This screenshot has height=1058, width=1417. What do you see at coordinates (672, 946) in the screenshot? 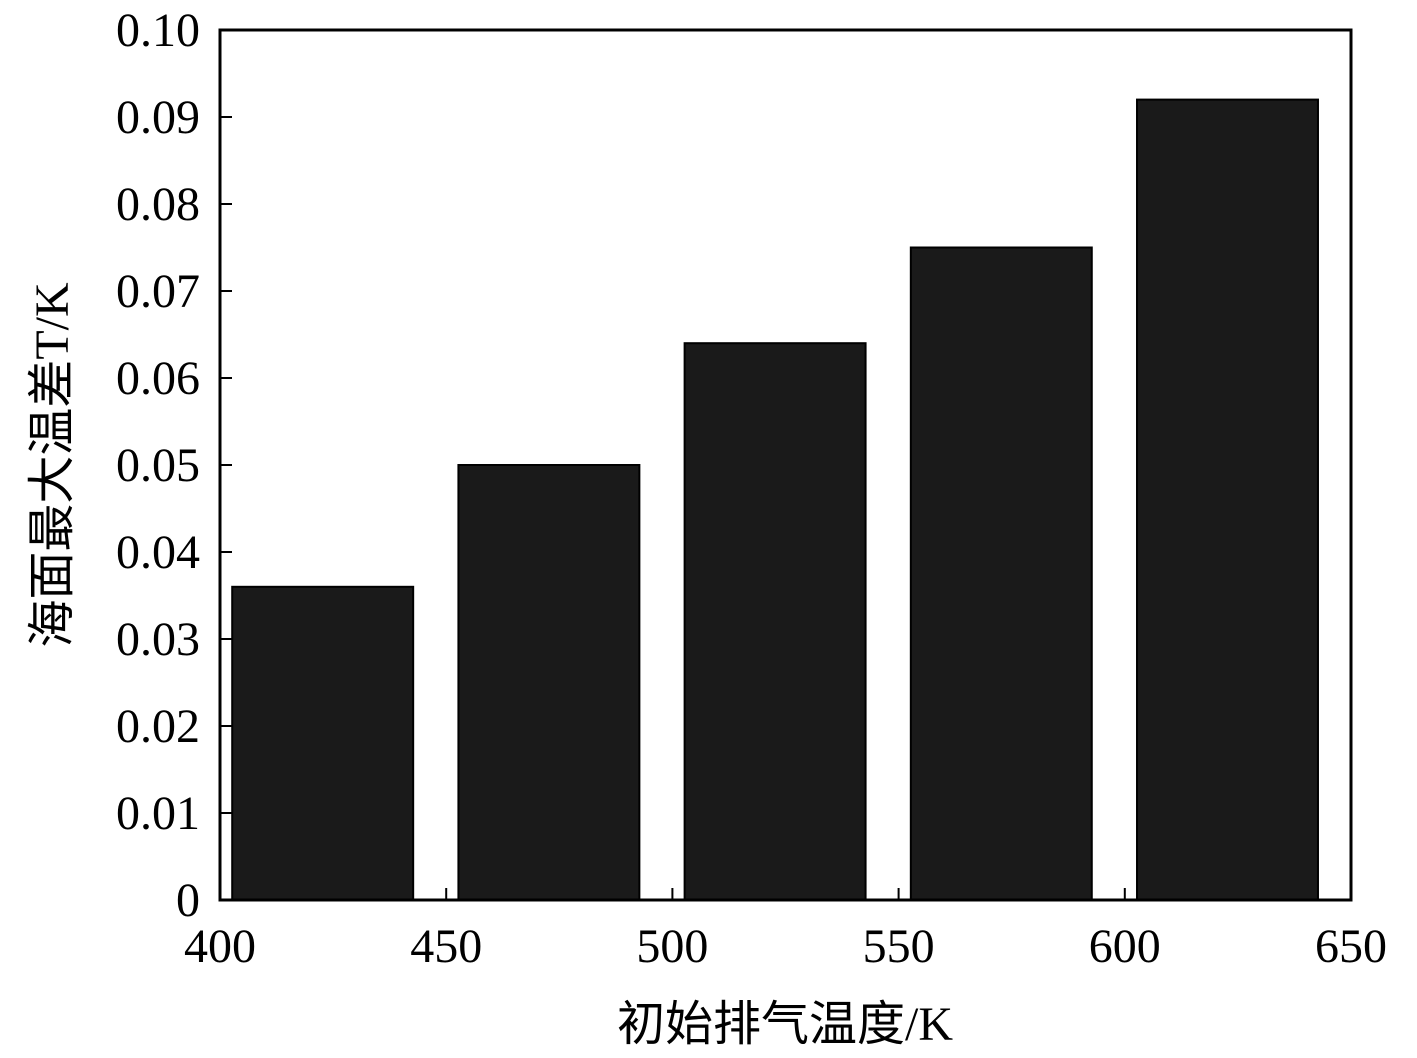
I see `x-tick-label: 500` at bounding box center [672, 946].